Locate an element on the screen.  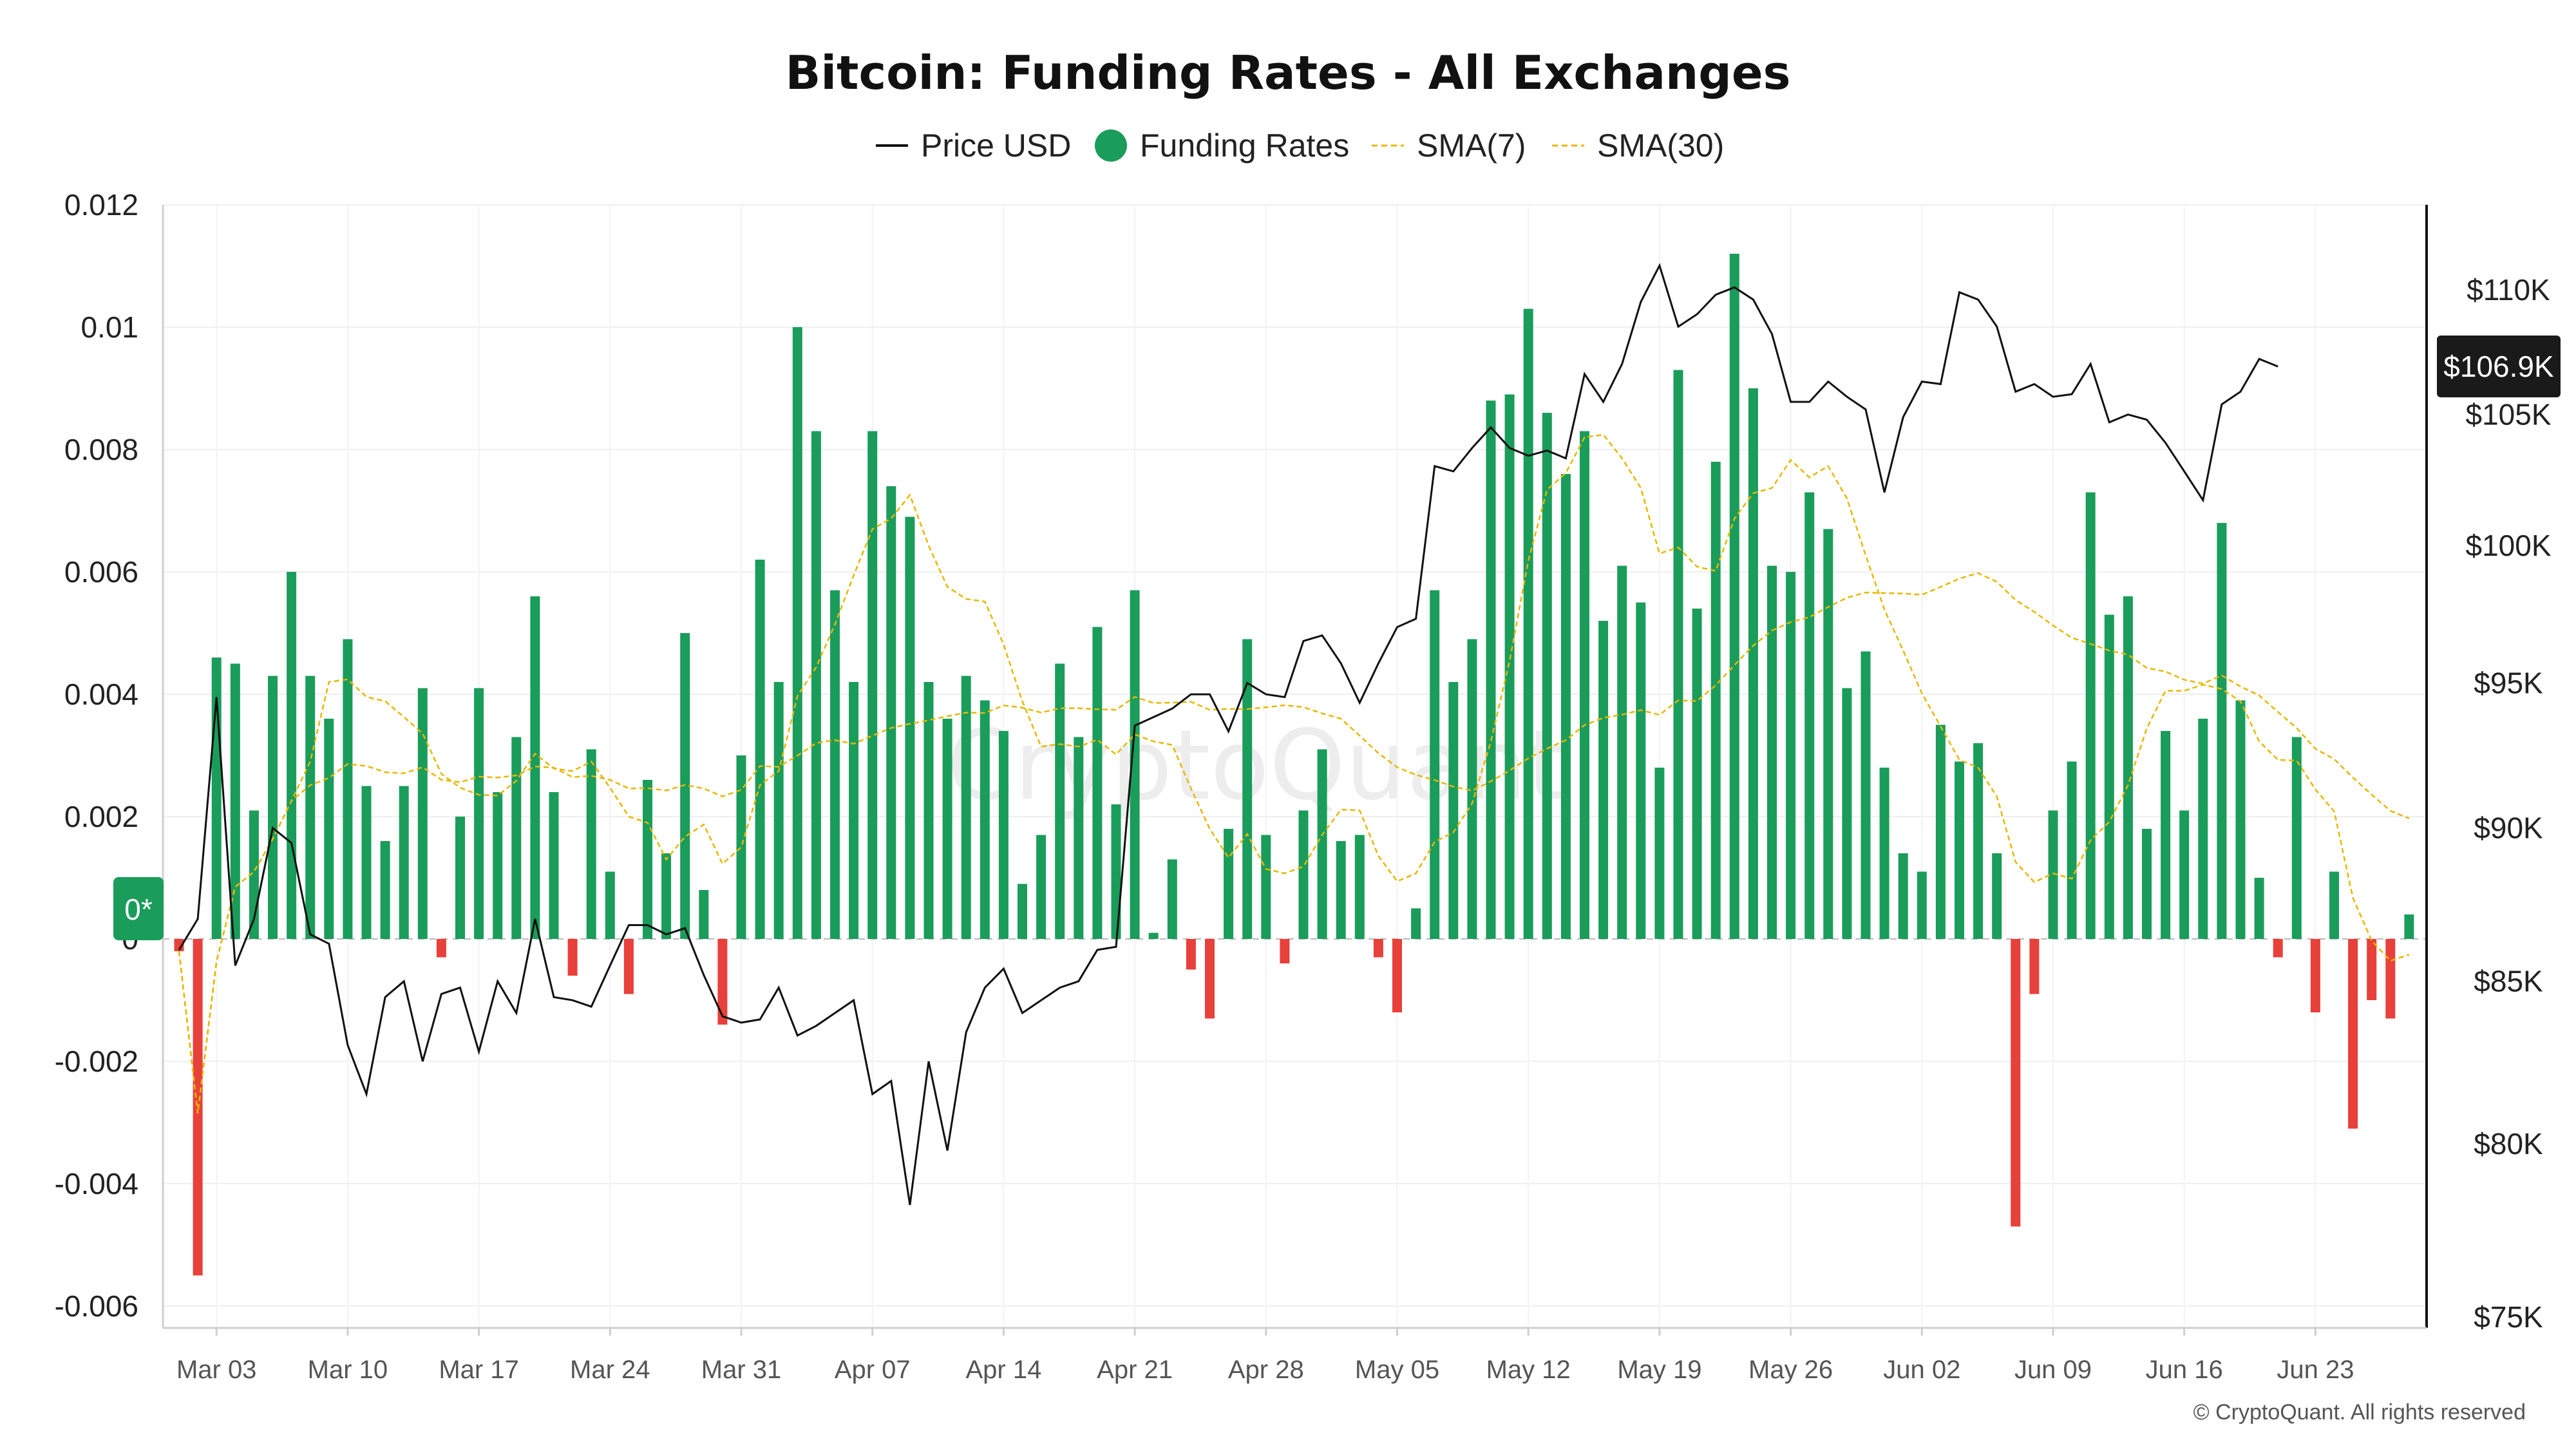
current-price-badge-bg is located at coordinates (2499, 367).